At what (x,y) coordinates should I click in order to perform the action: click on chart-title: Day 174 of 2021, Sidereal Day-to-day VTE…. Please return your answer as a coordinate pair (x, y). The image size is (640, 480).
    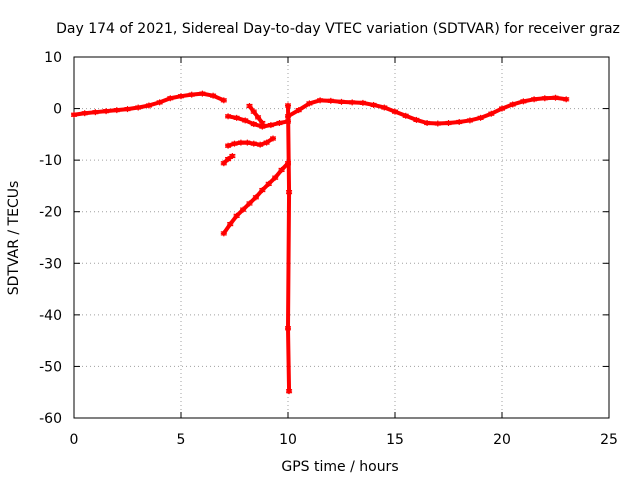
    Looking at the image, I should click on (338, 29).